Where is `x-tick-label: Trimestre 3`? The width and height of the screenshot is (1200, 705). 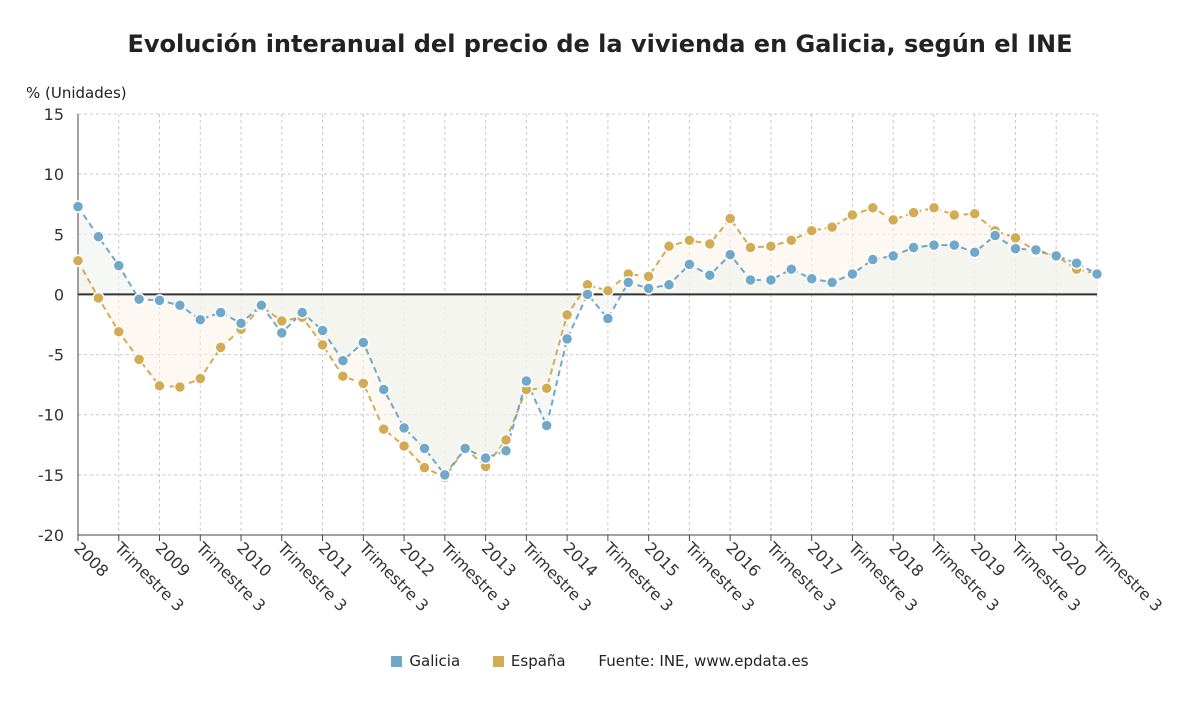
x-tick-label: Trimestre 3 is located at coordinates (1127, 577).